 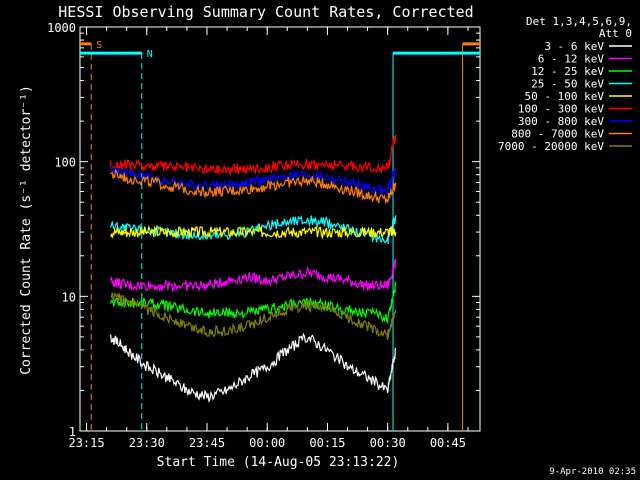 What do you see at coordinates (327, 443) in the screenshot?
I see `x-tick-label: 00:15` at bounding box center [327, 443].